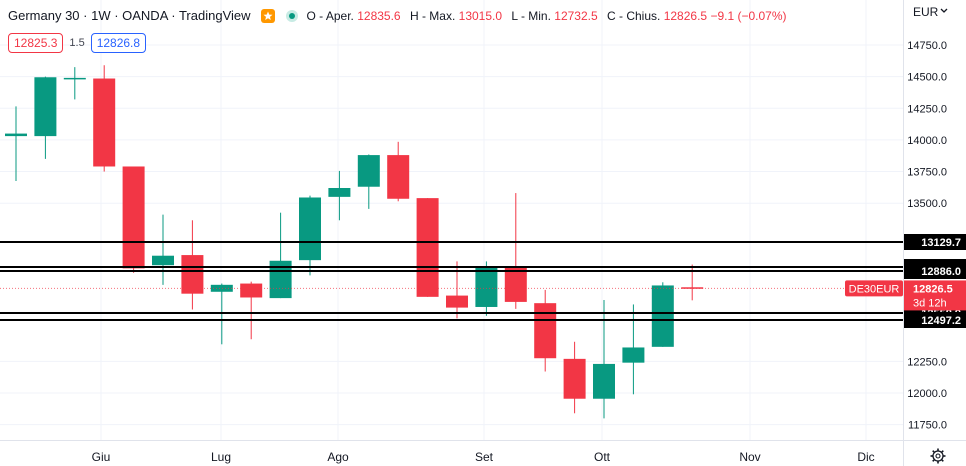 The width and height of the screenshot is (966, 466). Describe the element at coordinates (379, 15) in the screenshot. I see `open-value: 12835.6` at that location.